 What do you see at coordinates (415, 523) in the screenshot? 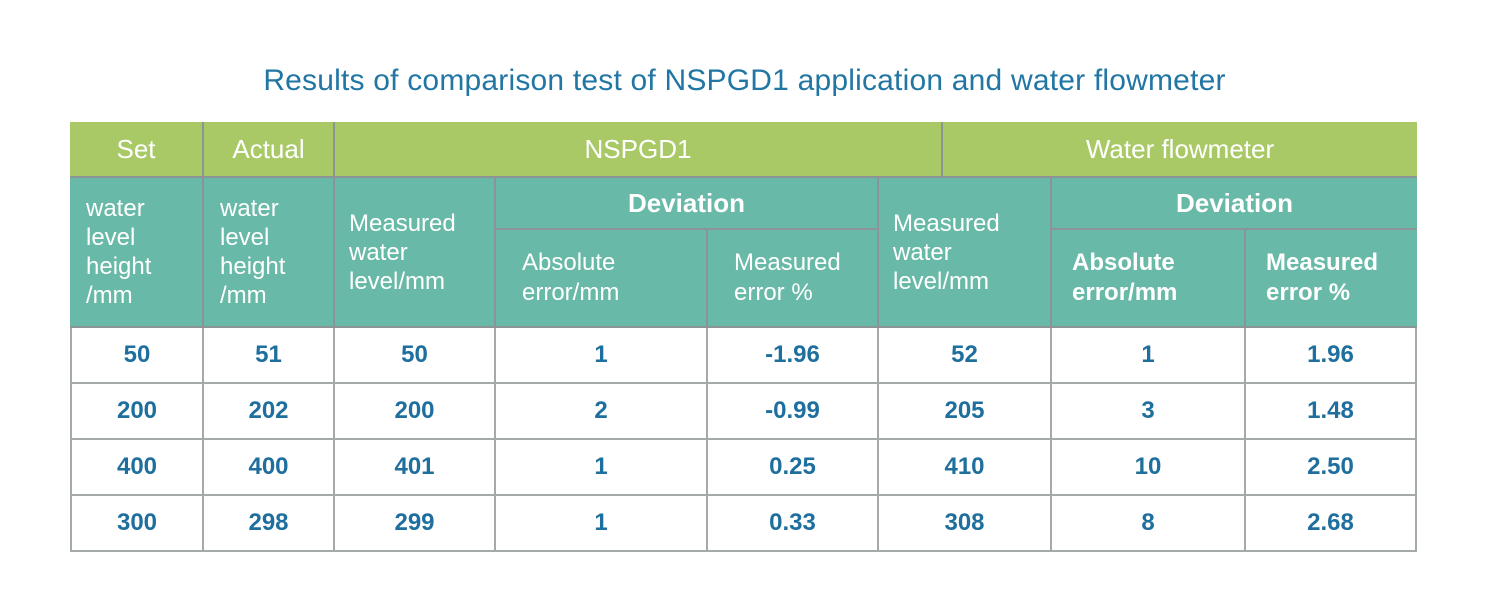
I see `data-cell: 299` at bounding box center [415, 523].